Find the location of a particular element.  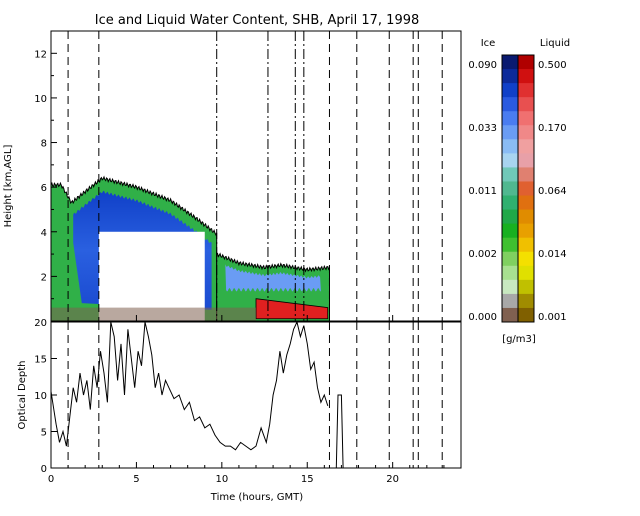

colorbar-ice-tick-3: 0.002 is located at coordinates (482, 254).